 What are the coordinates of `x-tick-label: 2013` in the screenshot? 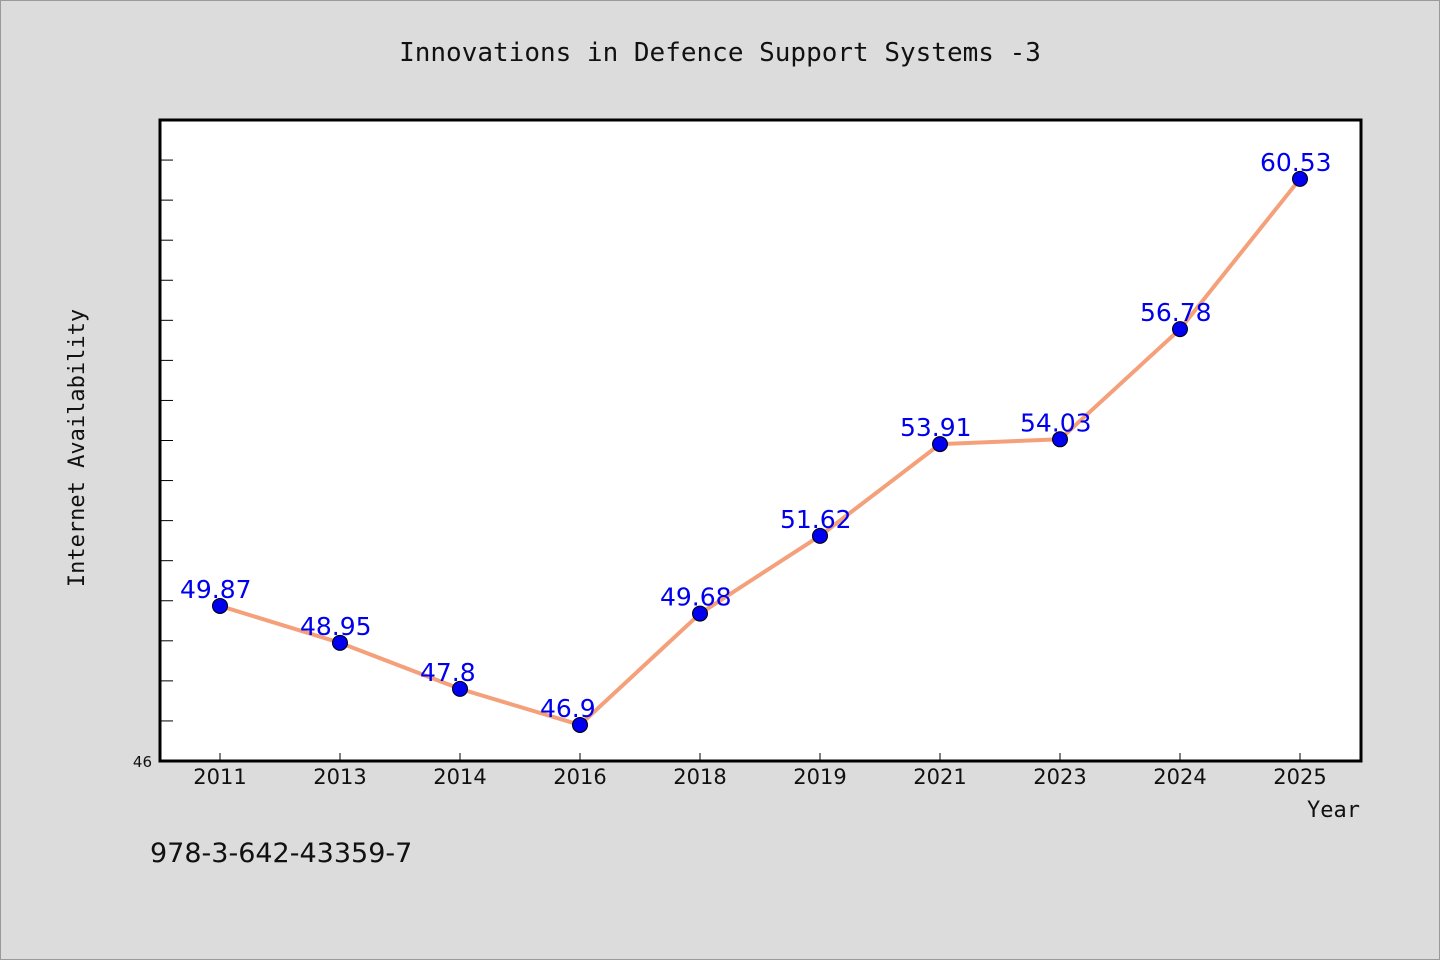 It's located at (339, 777).